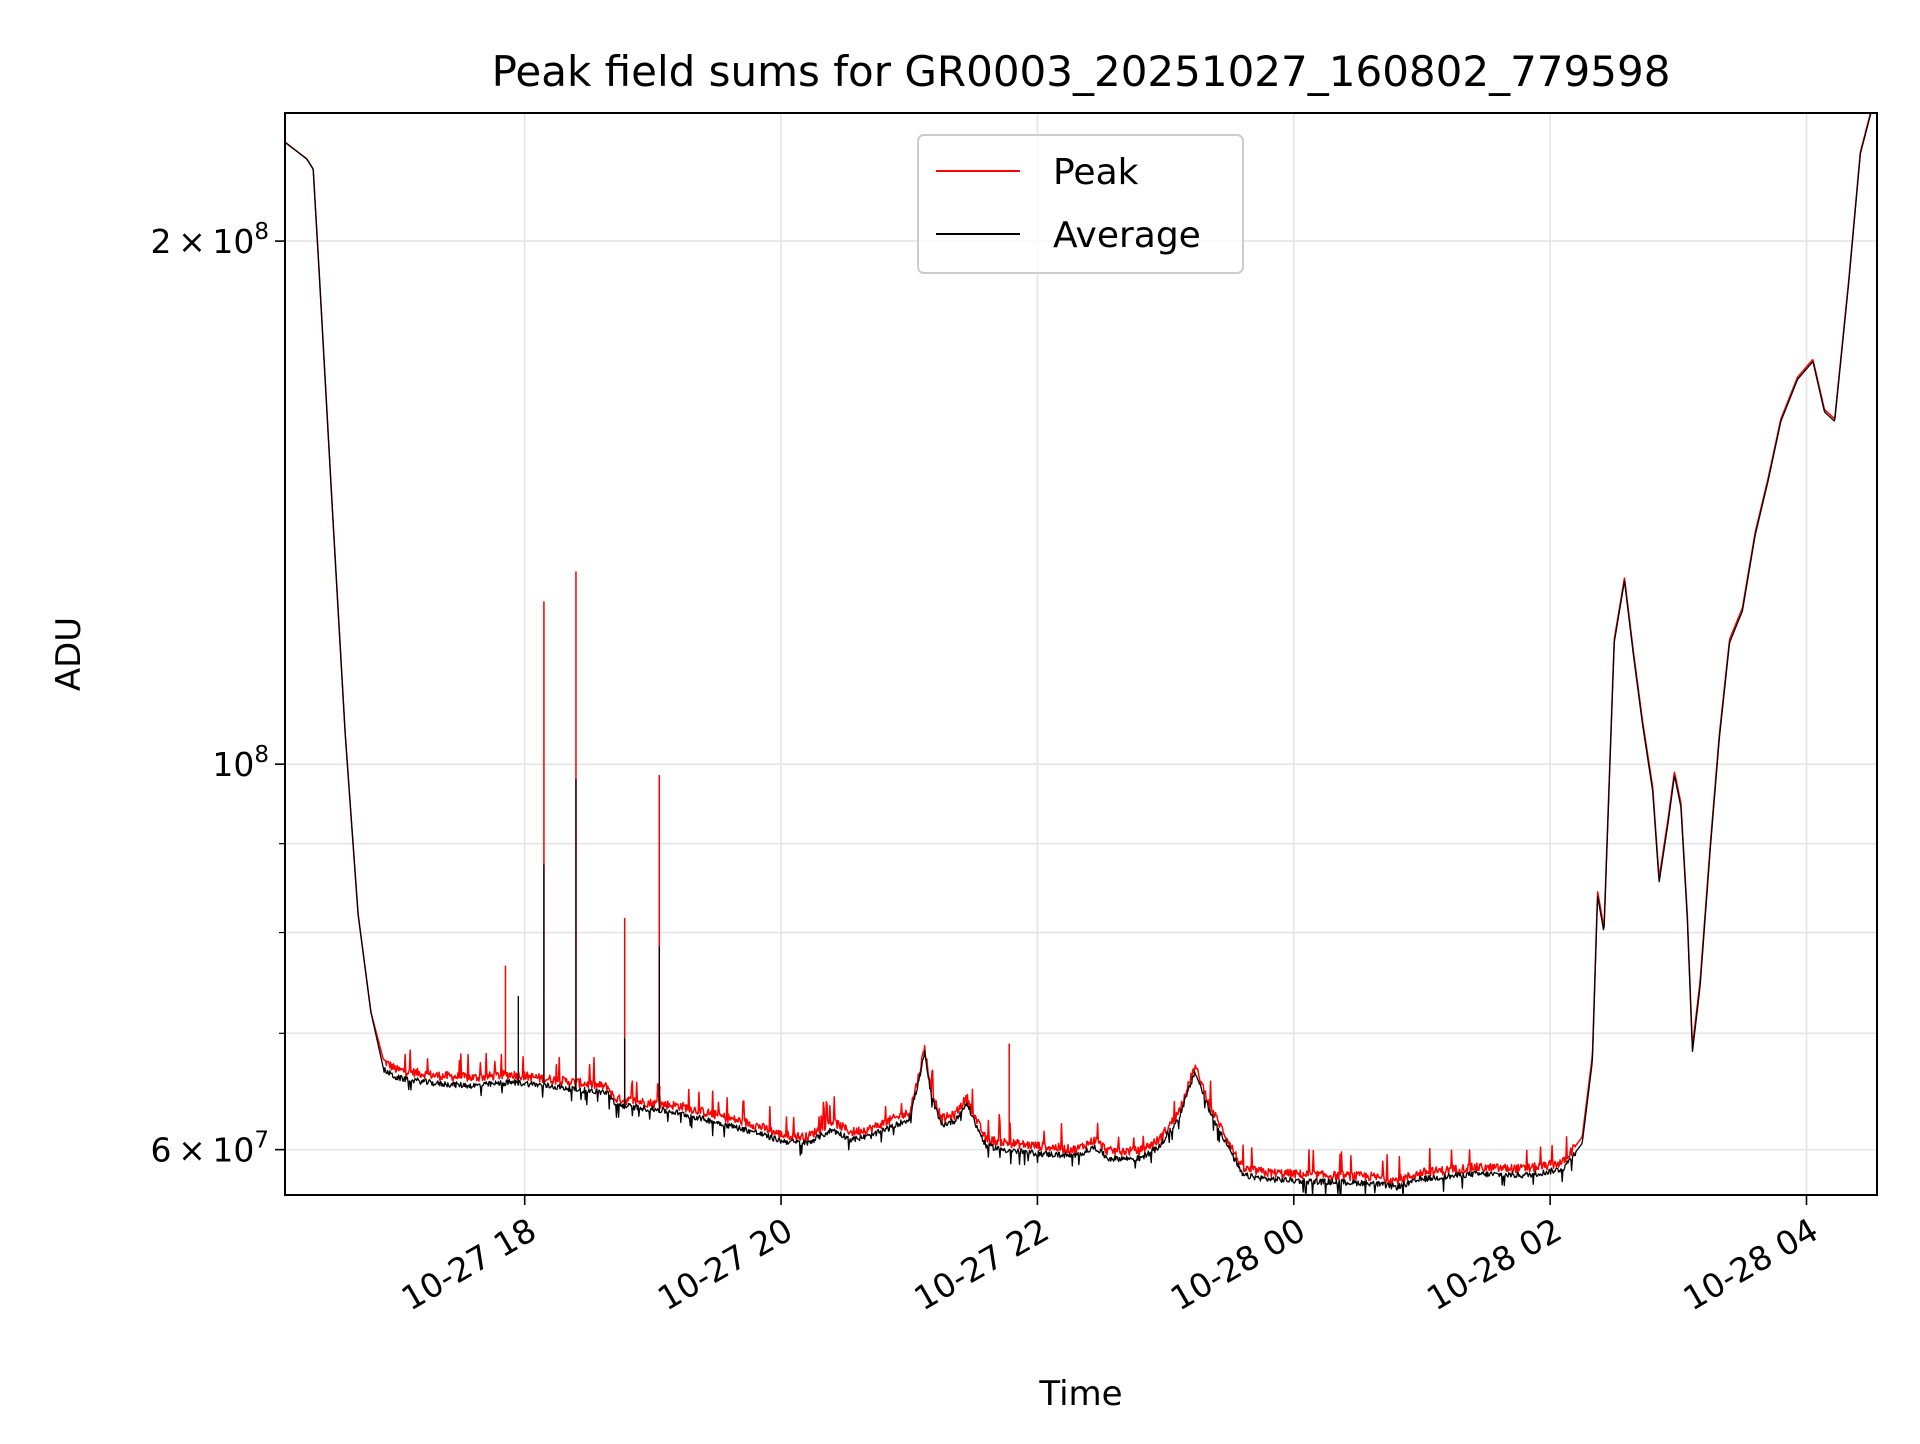 The width and height of the screenshot is (1920, 1444). I want to click on legend-box, so click(1080, 204).